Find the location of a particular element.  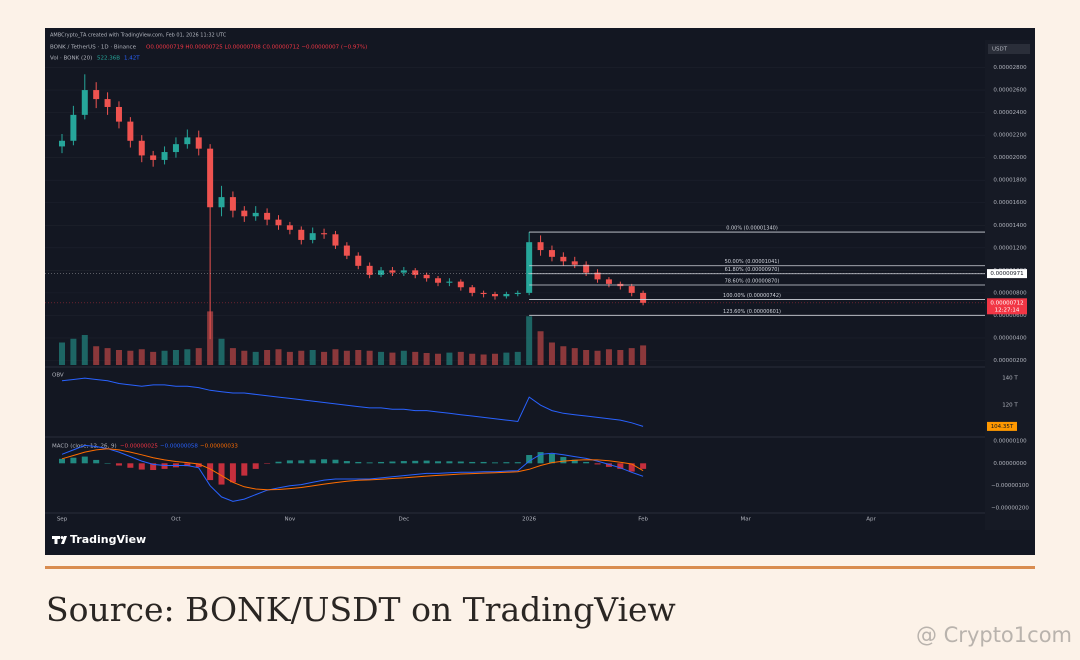

currency-box is located at coordinates (1009, 49).